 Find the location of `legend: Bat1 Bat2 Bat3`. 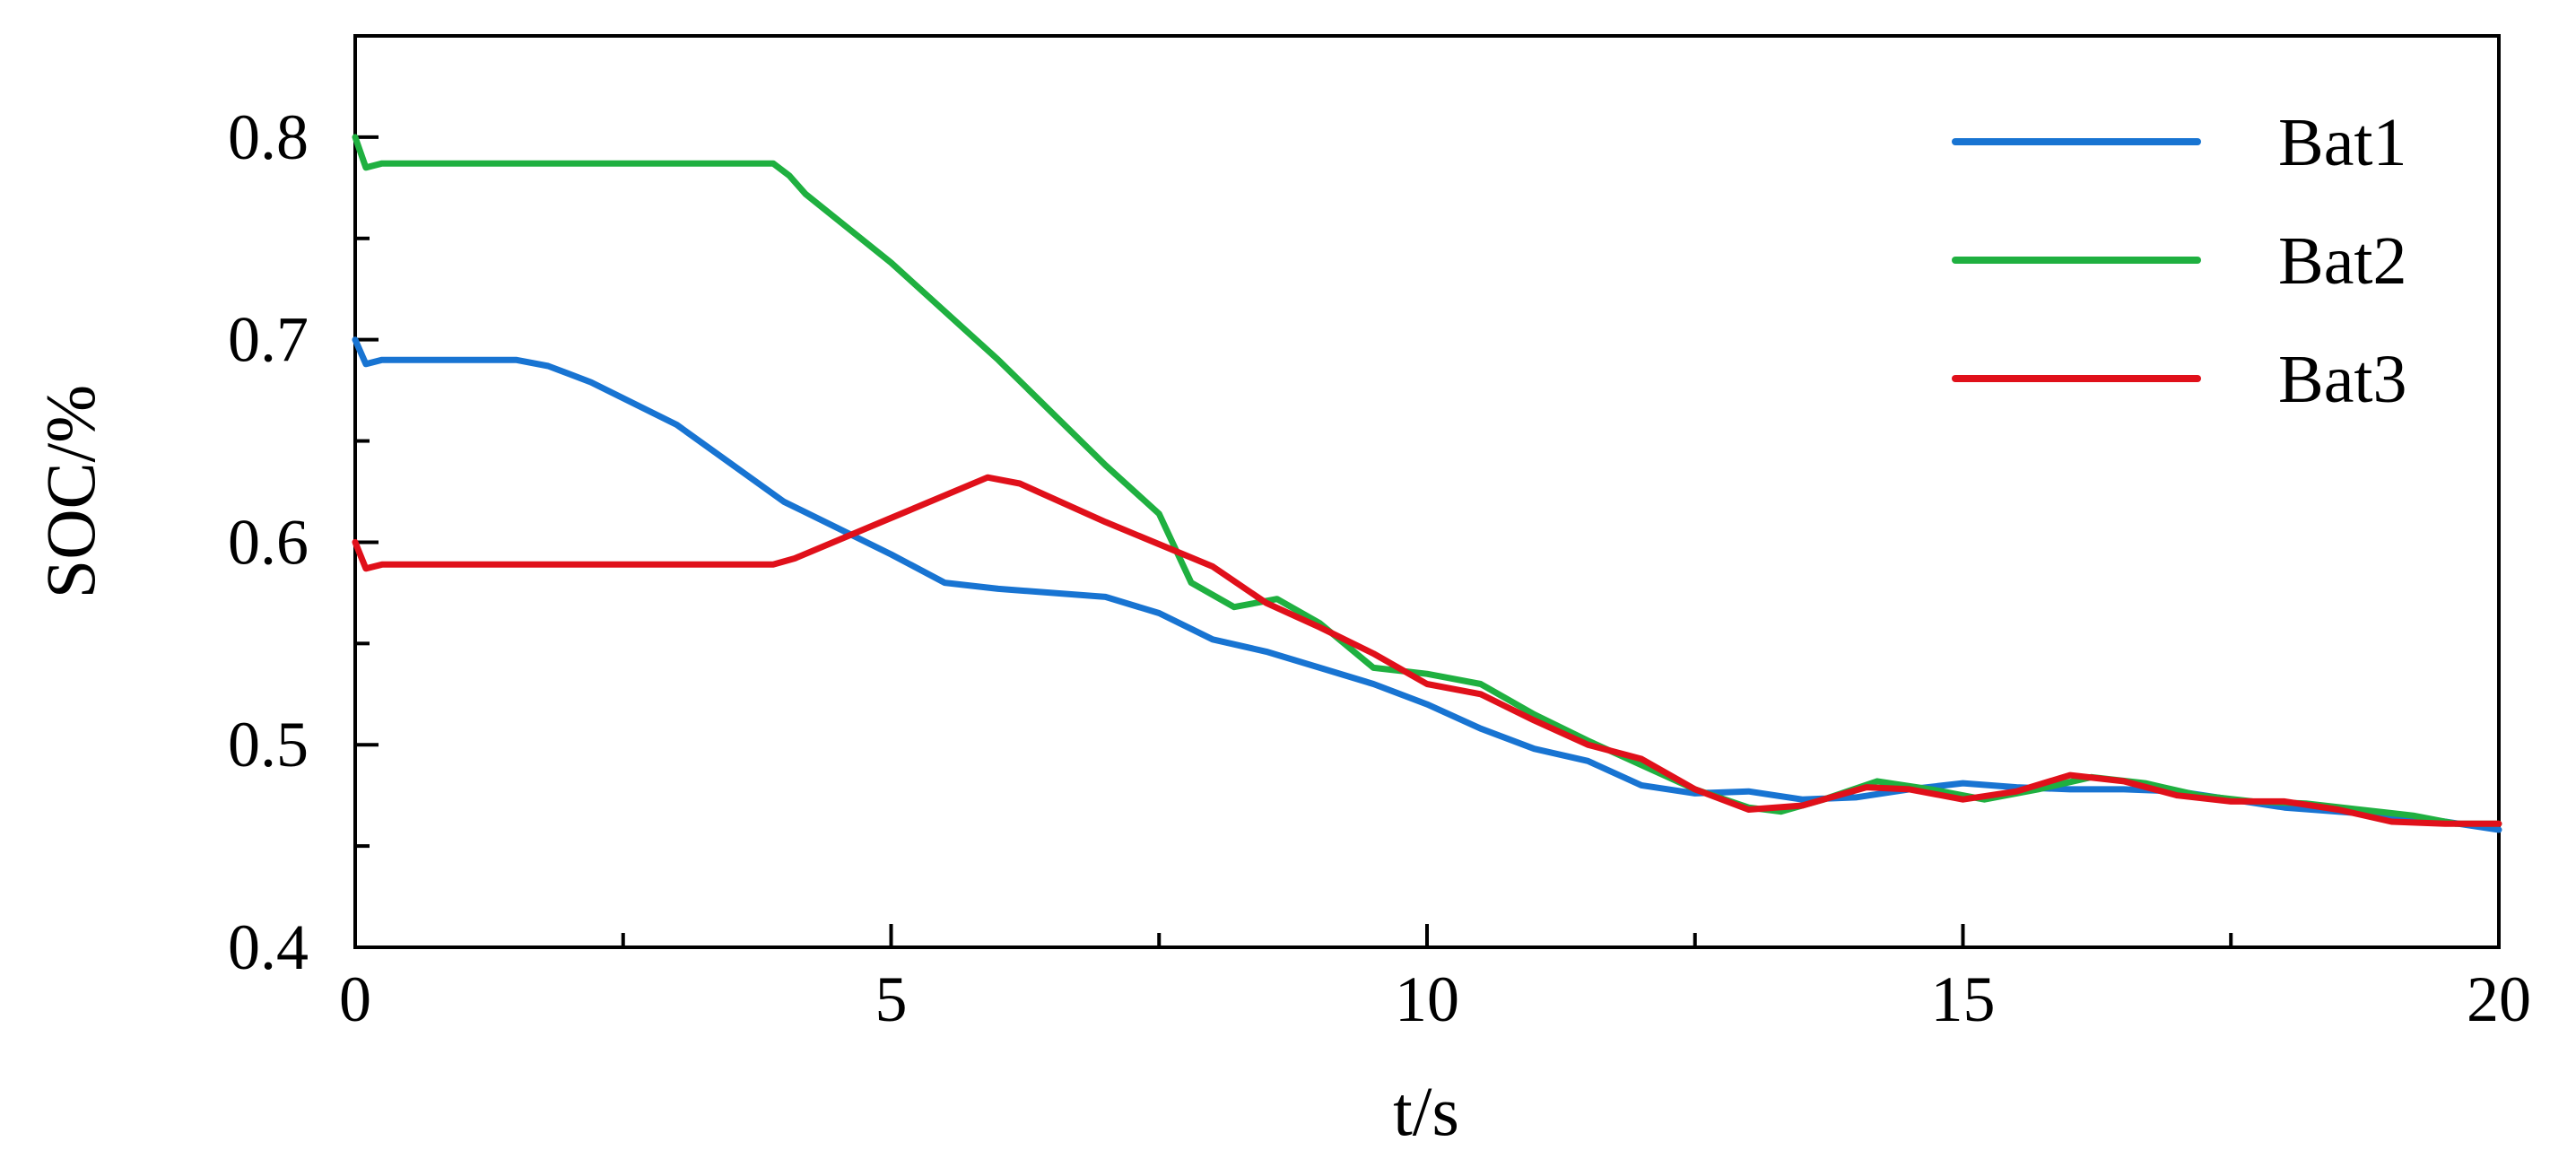

legend: Bat1 Bat2 Bat3 is located at coordinates (2179, 261).